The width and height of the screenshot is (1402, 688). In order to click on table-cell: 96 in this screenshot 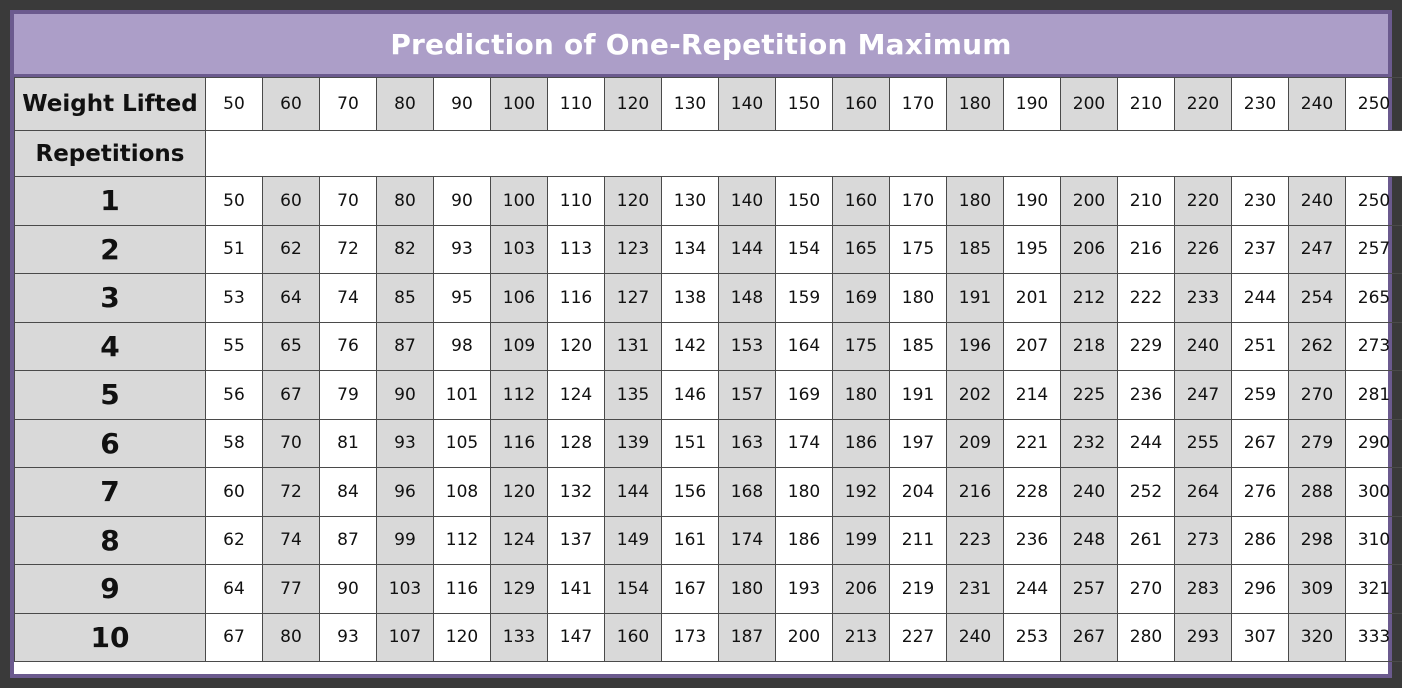, I will do `click(405, 492)`.